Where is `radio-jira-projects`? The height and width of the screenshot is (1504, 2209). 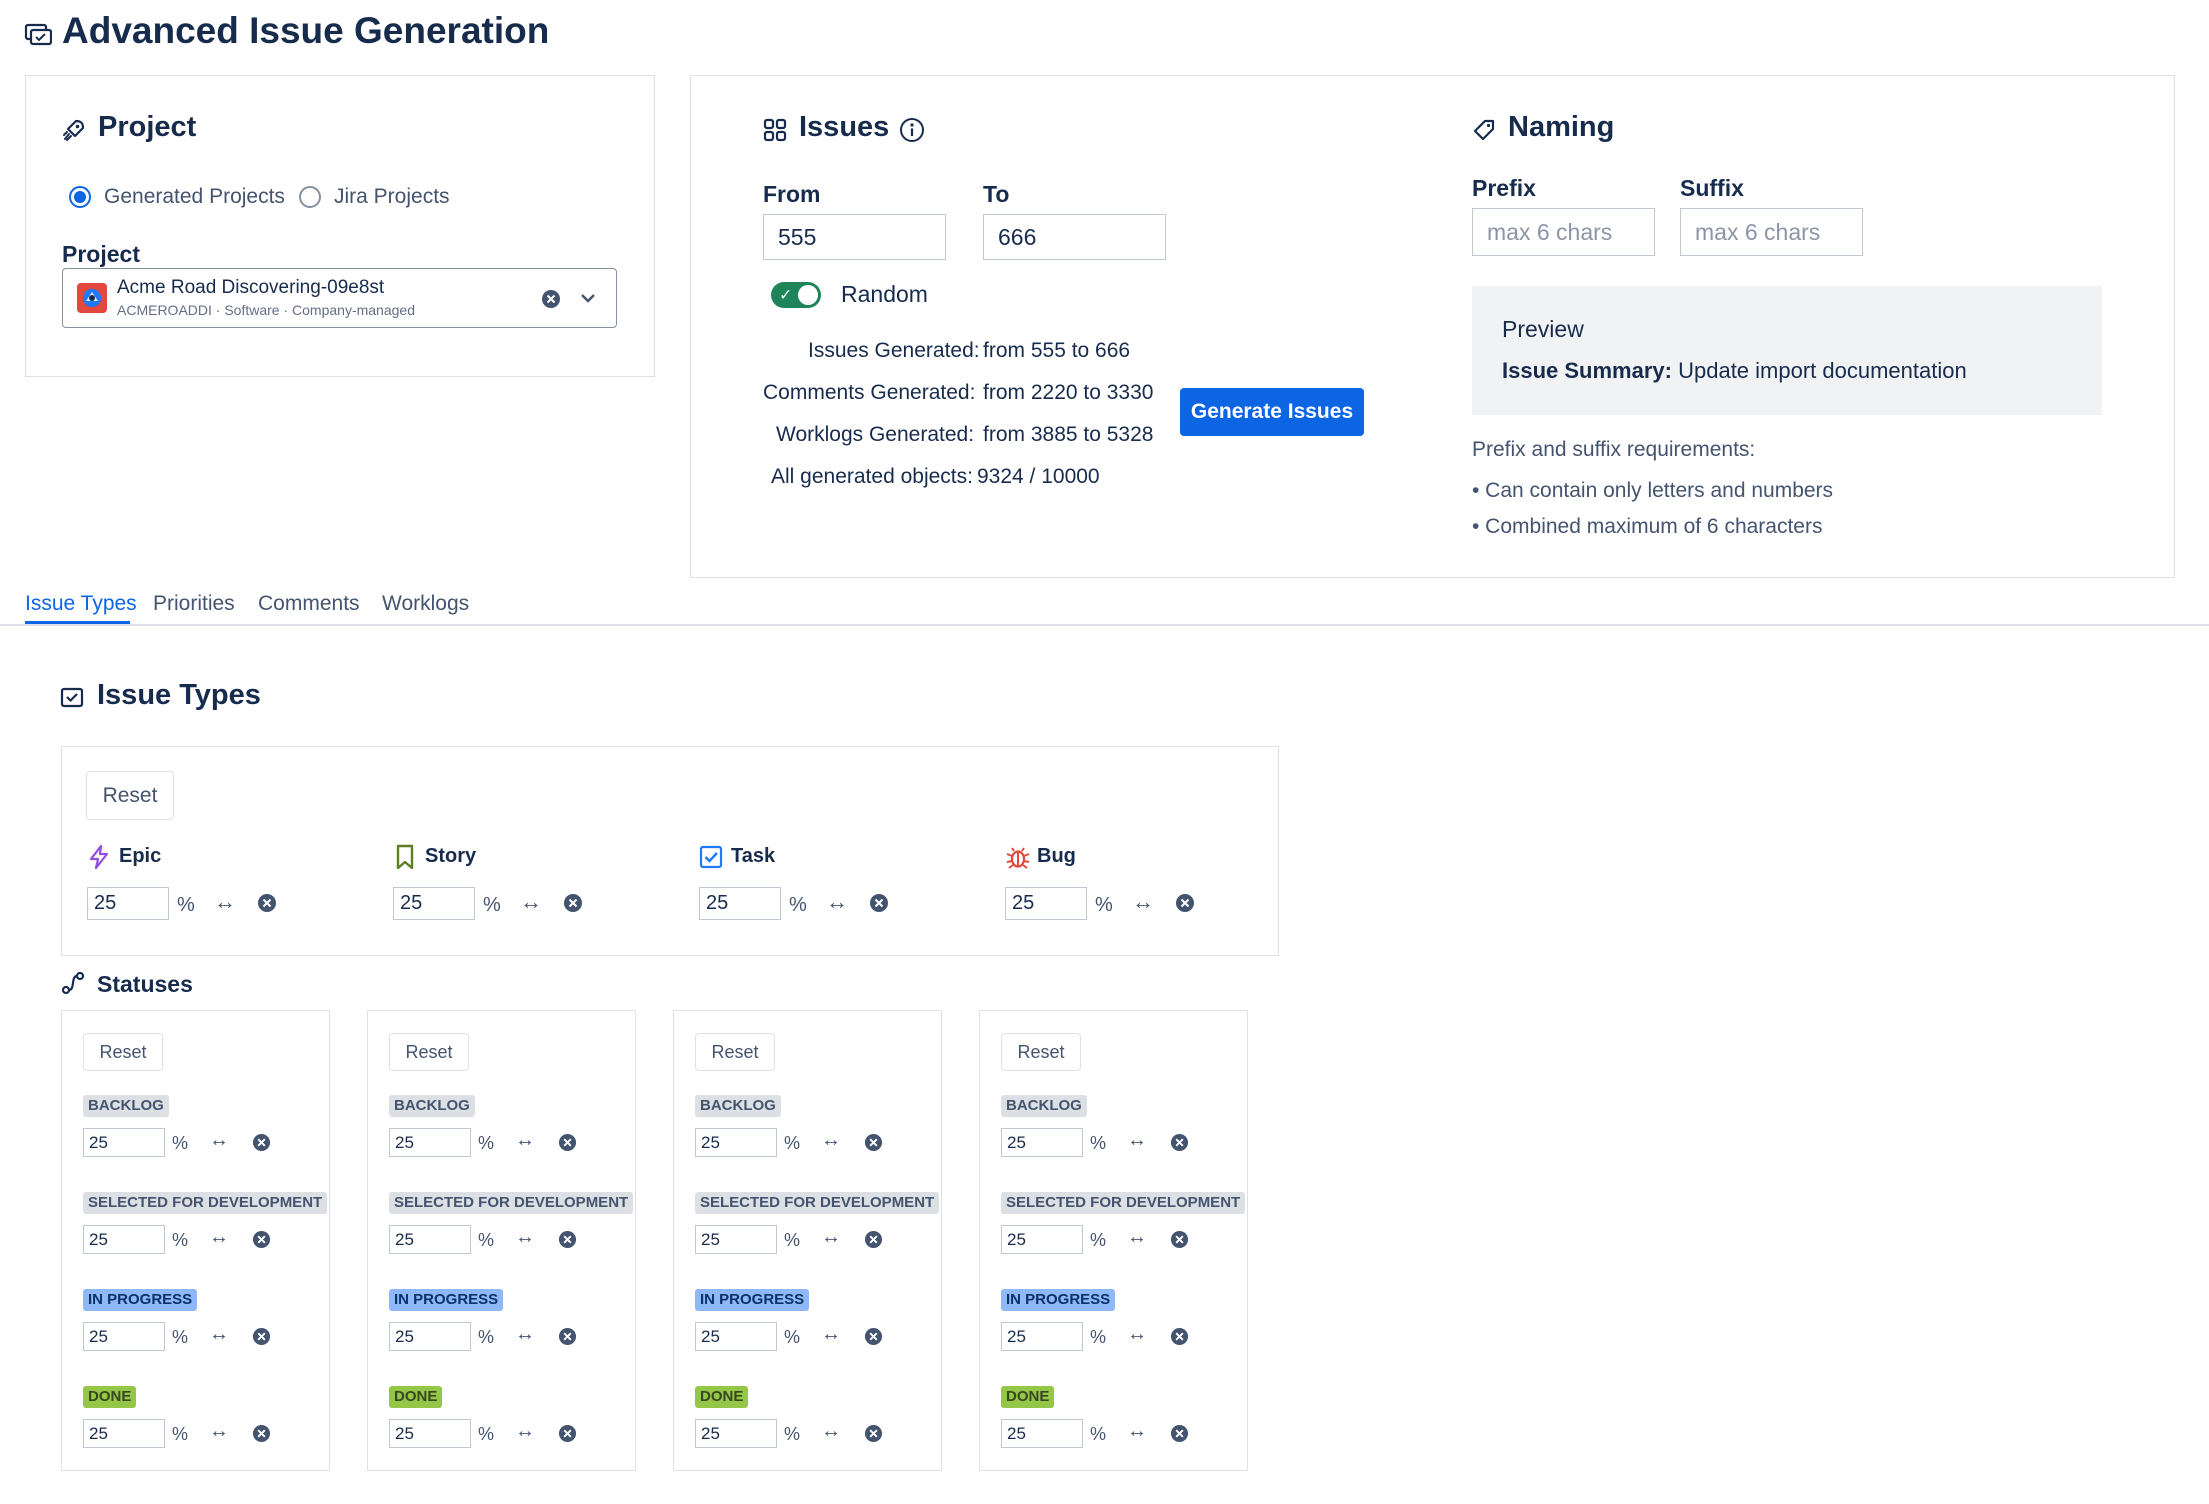 radio-jira-projects is located at coordinates (310, 197).